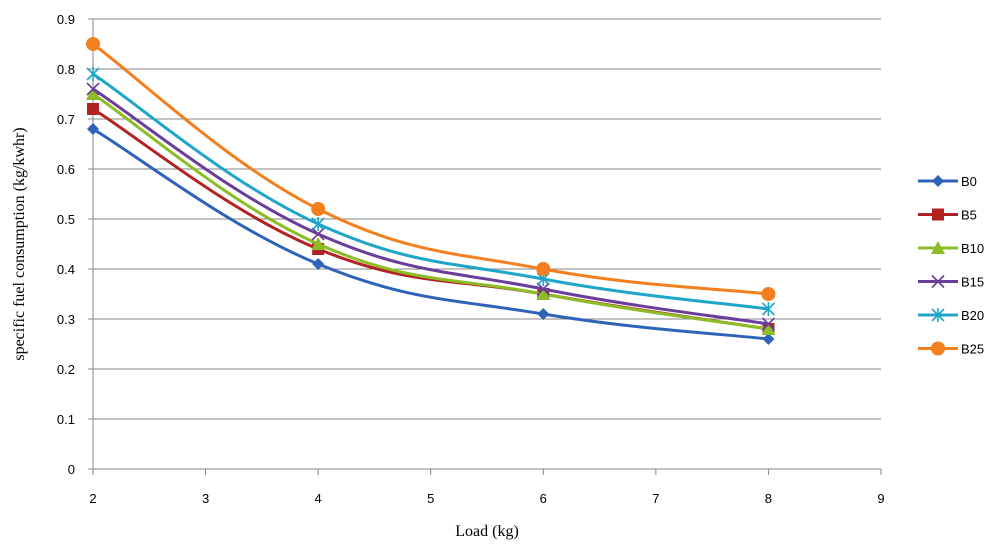  I want to click on y-tick-label: 0.1, so click(66, 419).